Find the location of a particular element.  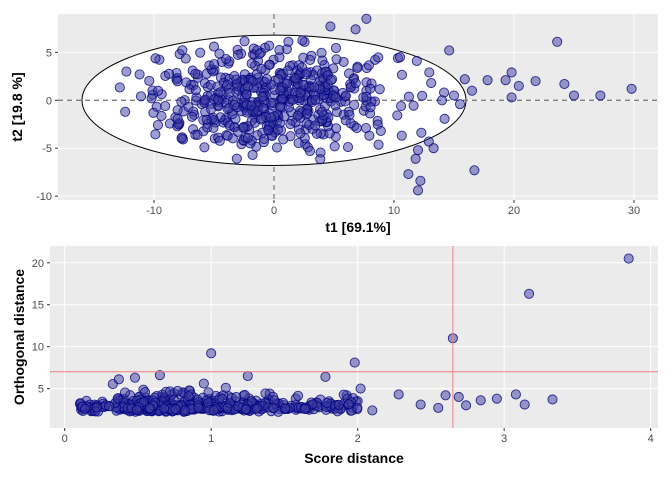

distance-plot-y-tick-label: 5 is located at coordinates (41, 390).